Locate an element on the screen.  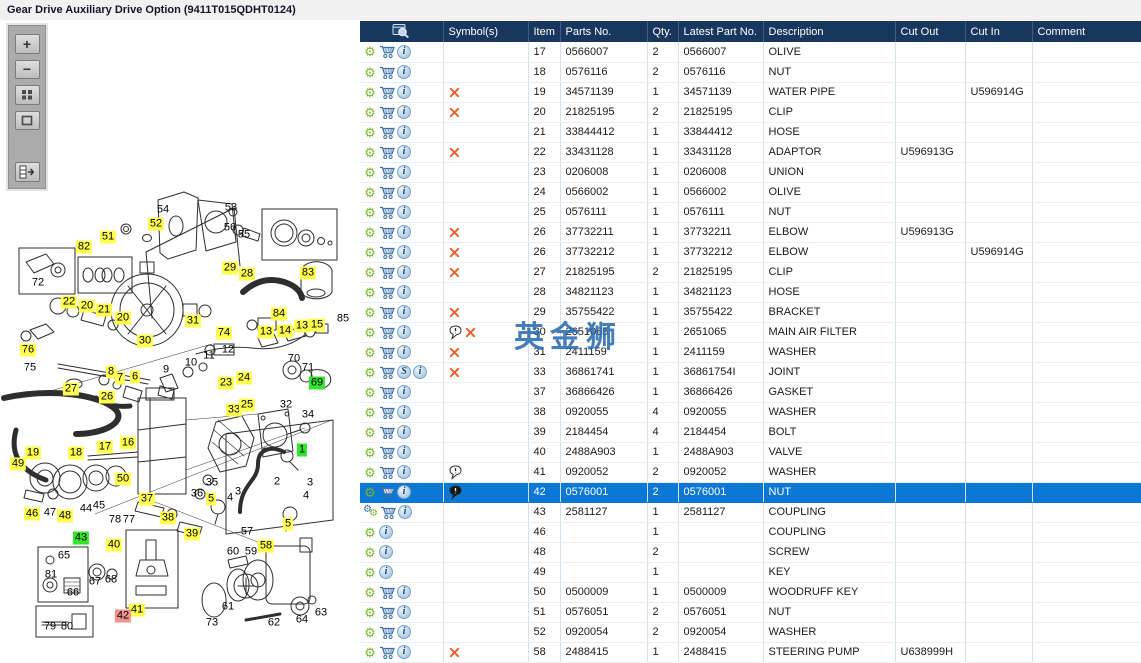
col-header-item: Item is located at coordinates (544, 31).